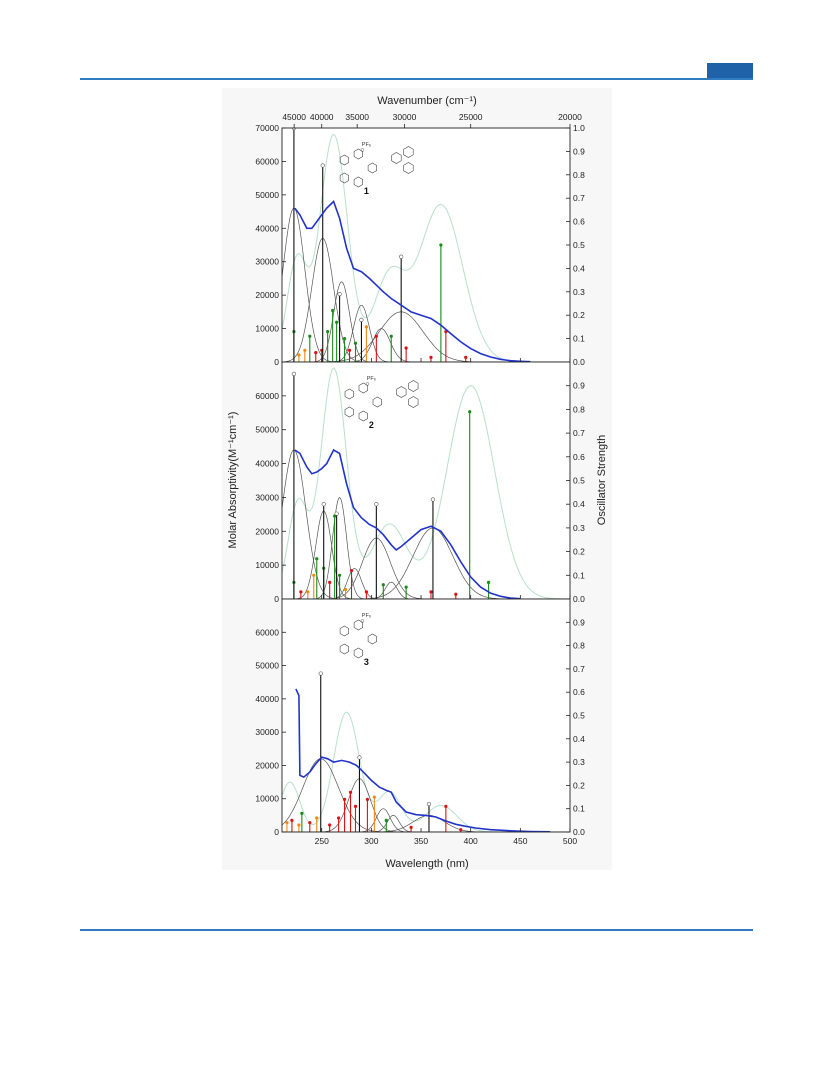 This screenshot has width=833, height=1091. Describe the element at coordinates (267, 497) in the screenshot. I see `y-tick-label: 30000` at that location.